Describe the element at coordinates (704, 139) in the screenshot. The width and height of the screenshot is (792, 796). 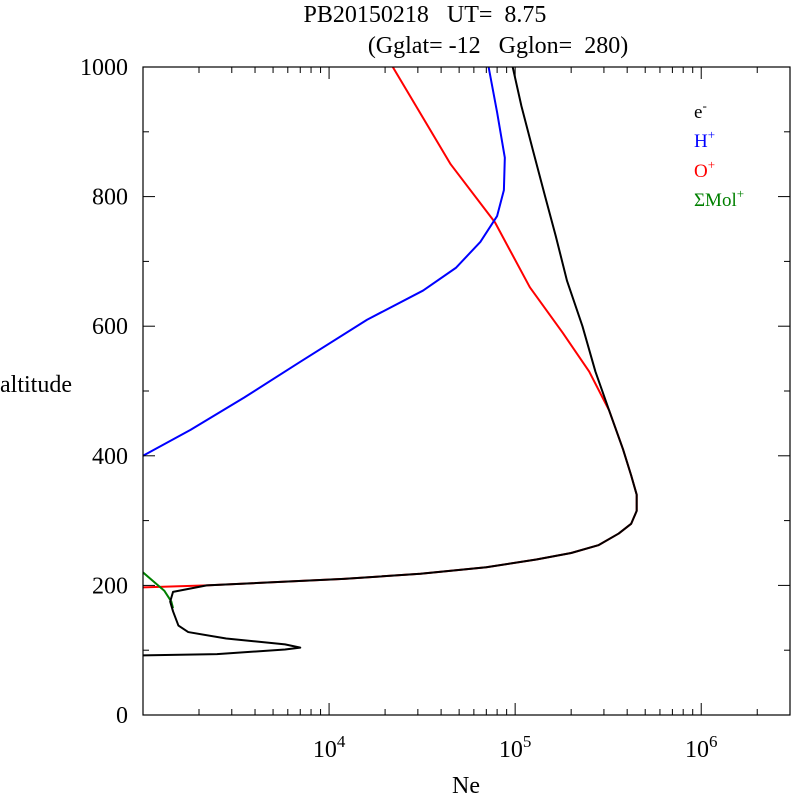
I see `legend-entry-1: H+` at that location.